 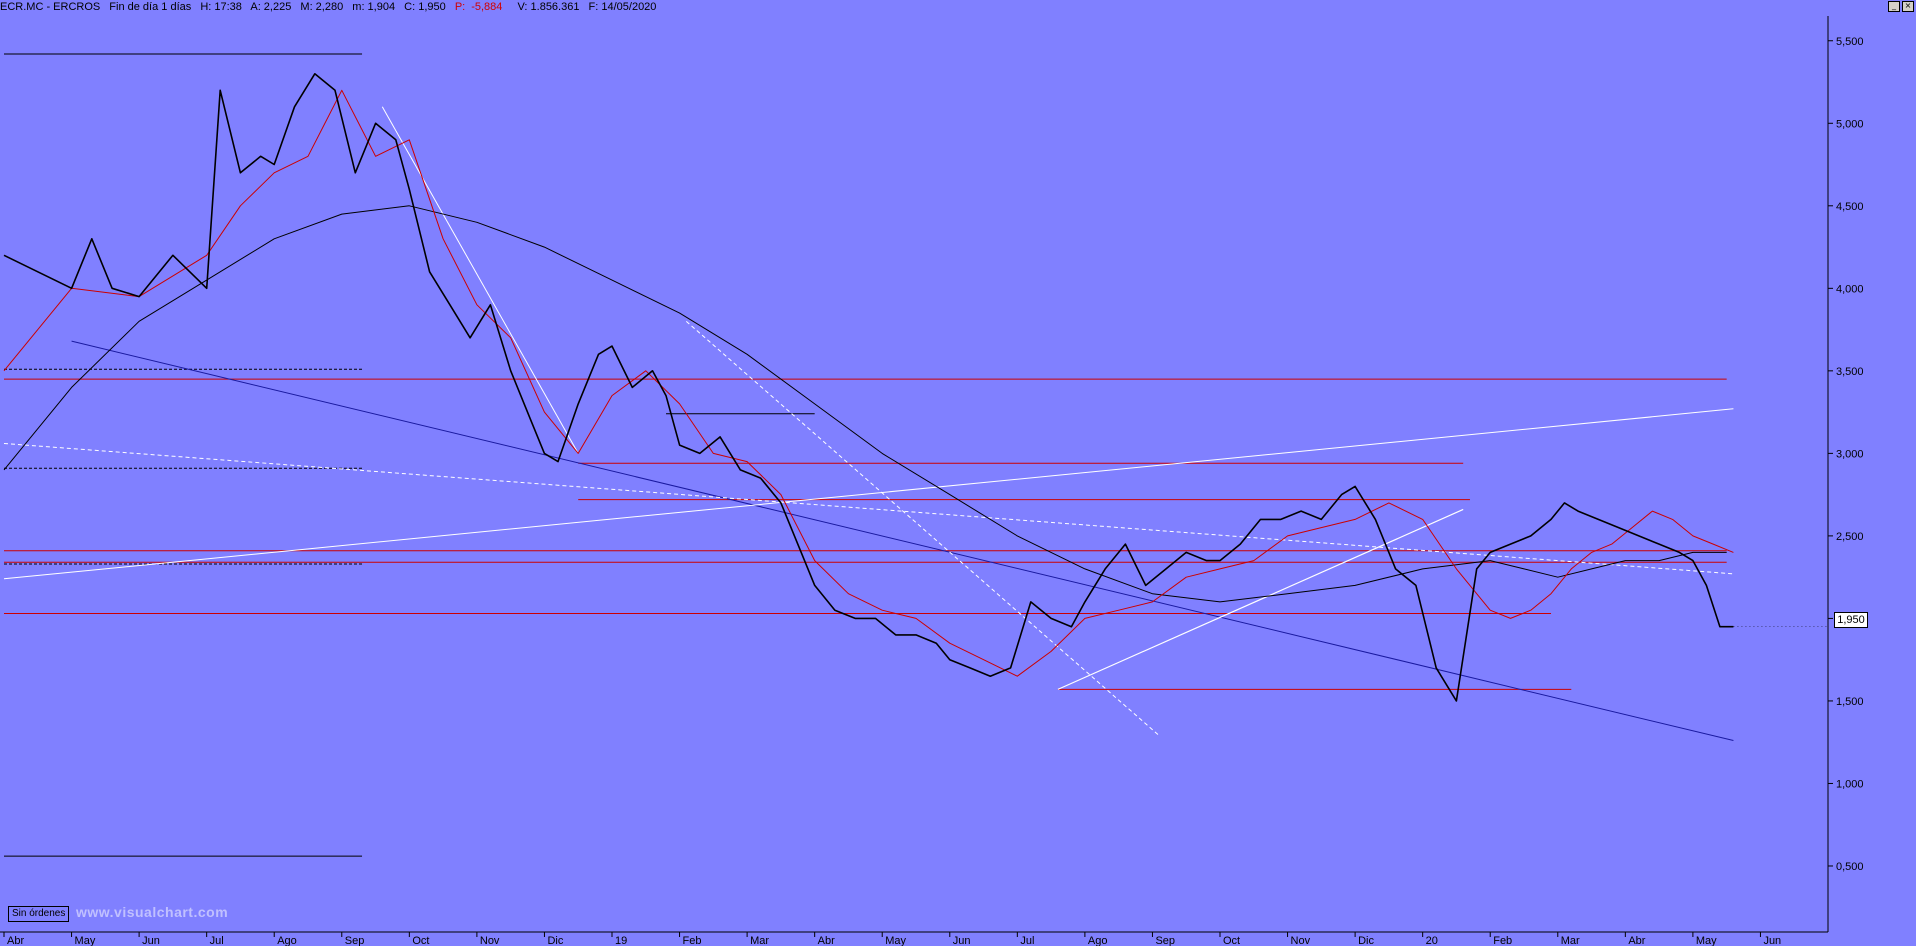 What do you see at coordinates (1432, 940) in the screenshot?
I see `x-tick-label: 20` at bounding box center [1432, 940].